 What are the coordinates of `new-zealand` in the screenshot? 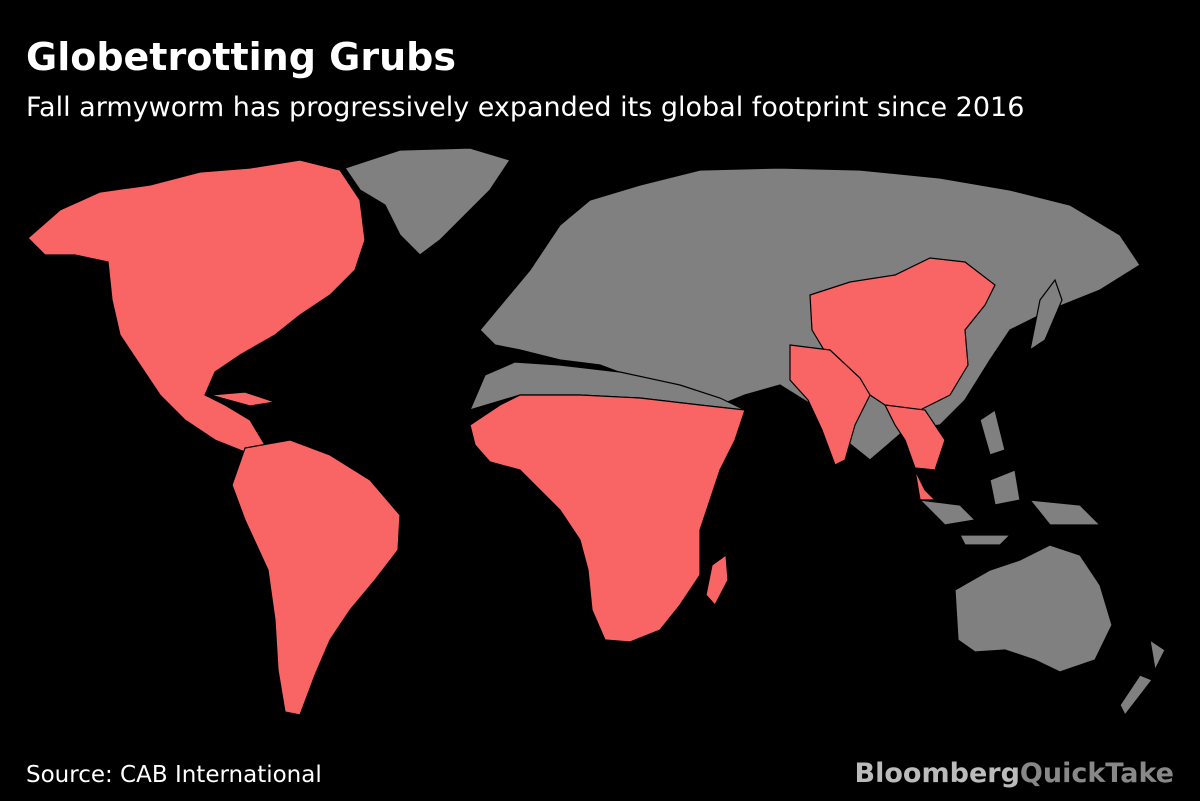 It's located at (1142, 677).